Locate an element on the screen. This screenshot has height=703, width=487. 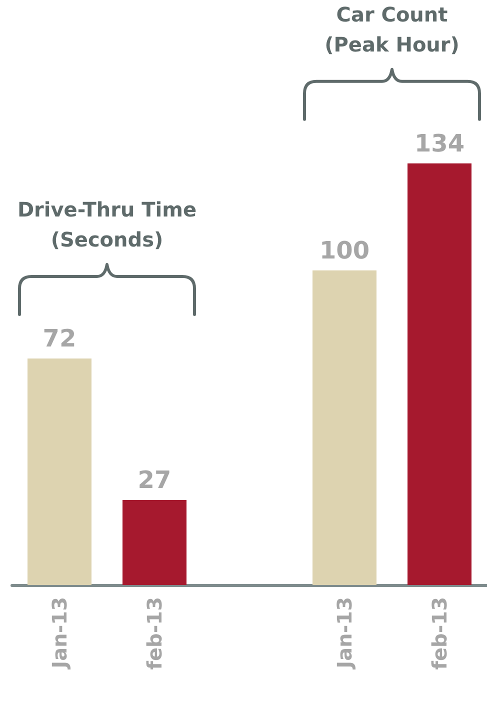
data-label: 72 is located at coordinates (59, 338).